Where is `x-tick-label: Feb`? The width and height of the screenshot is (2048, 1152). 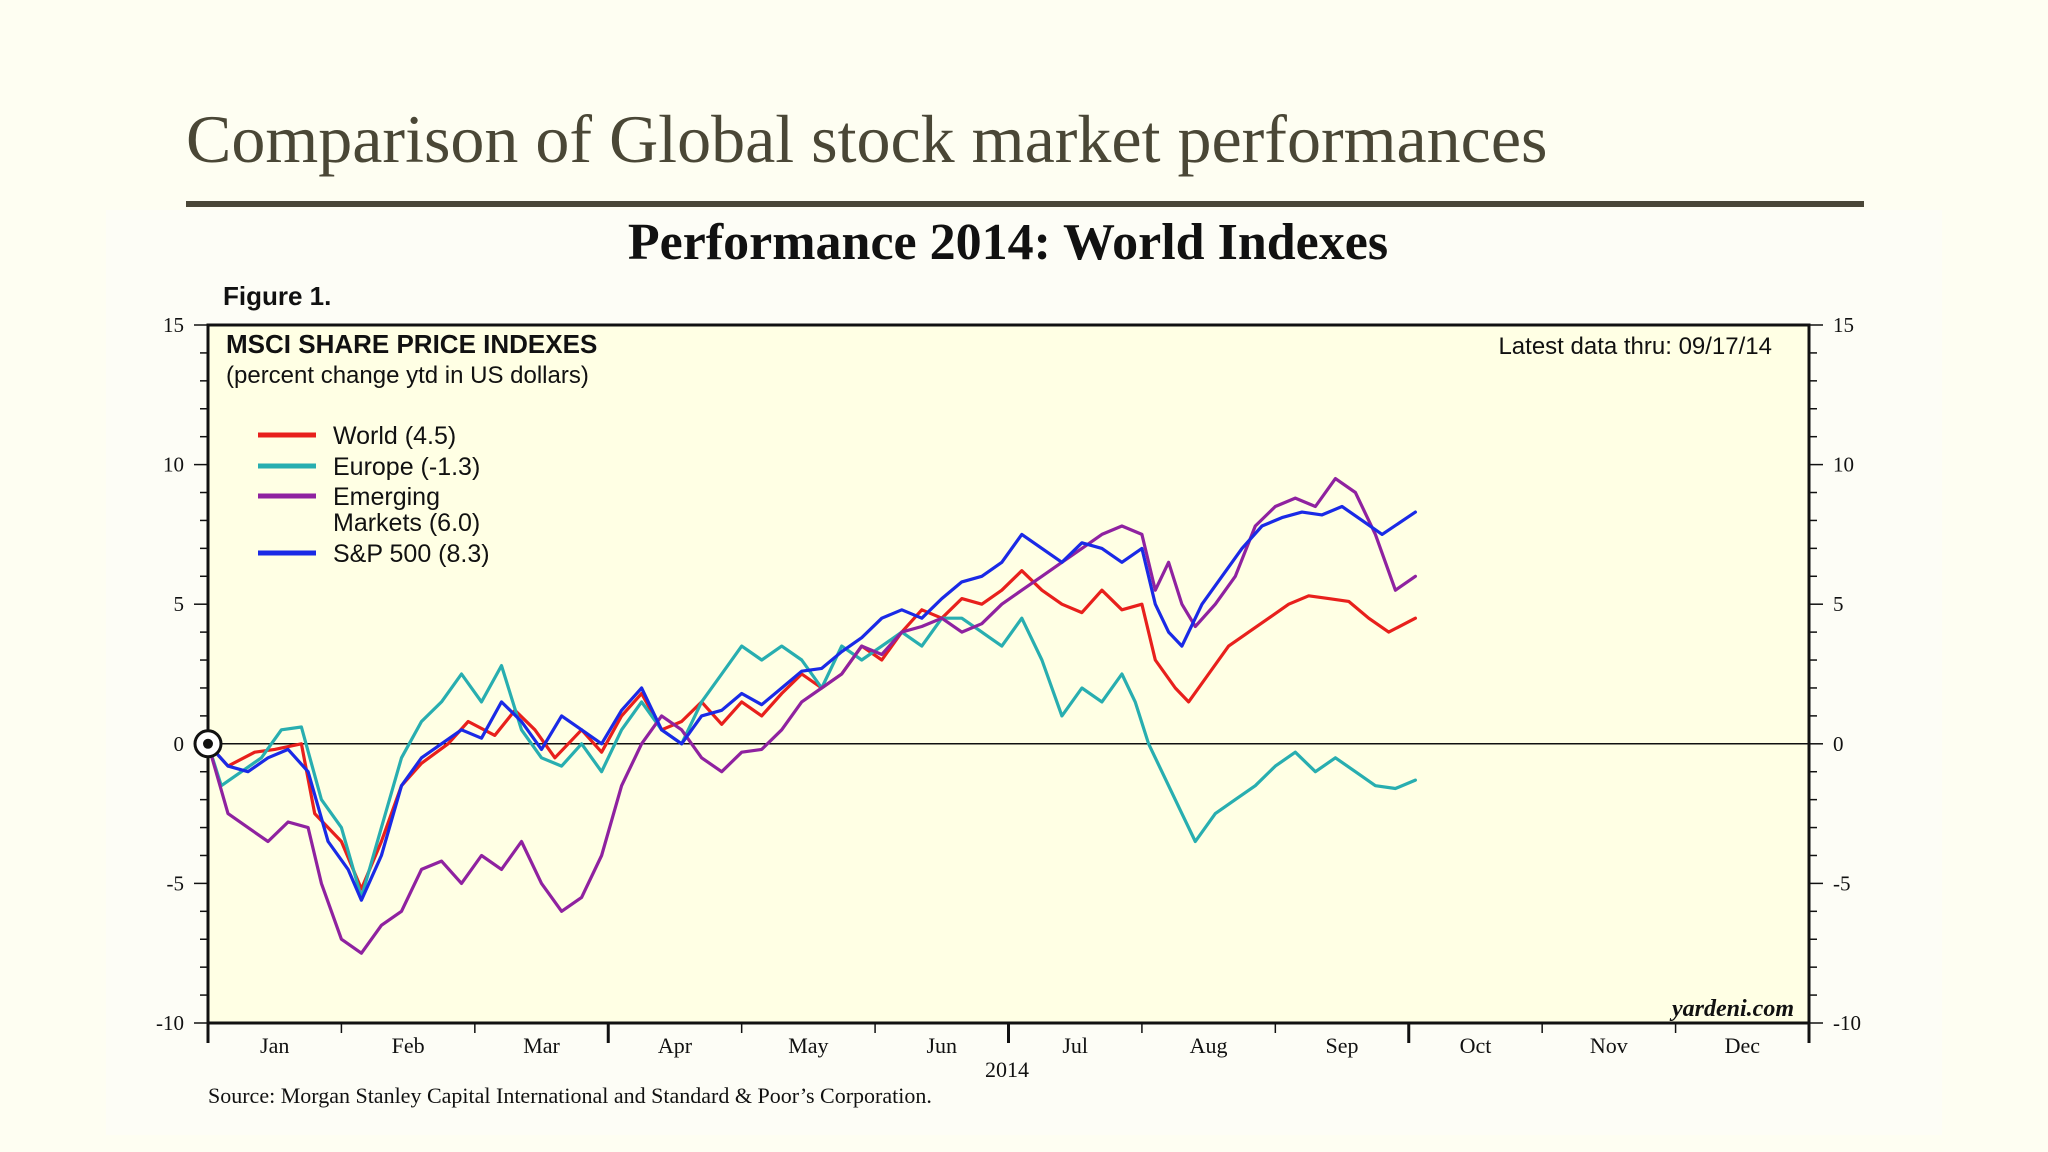
x-tick-label: Feb is located at coordinates (408, 1045).